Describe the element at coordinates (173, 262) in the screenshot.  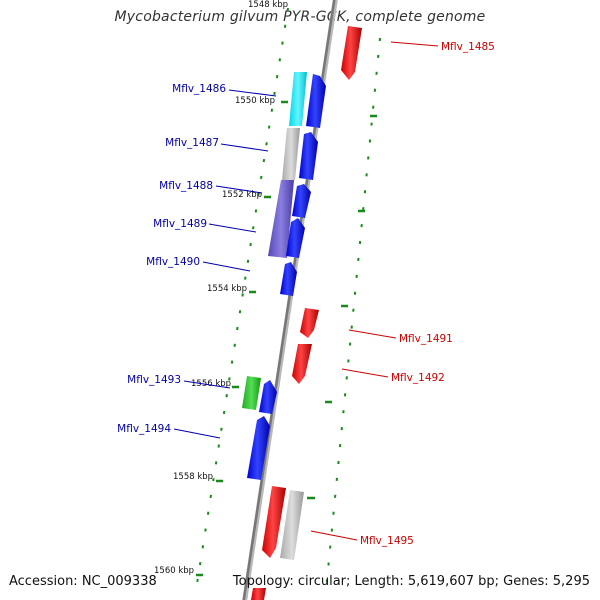
I see `gene-label-mflv-1490: Mflv_1490` at that location.